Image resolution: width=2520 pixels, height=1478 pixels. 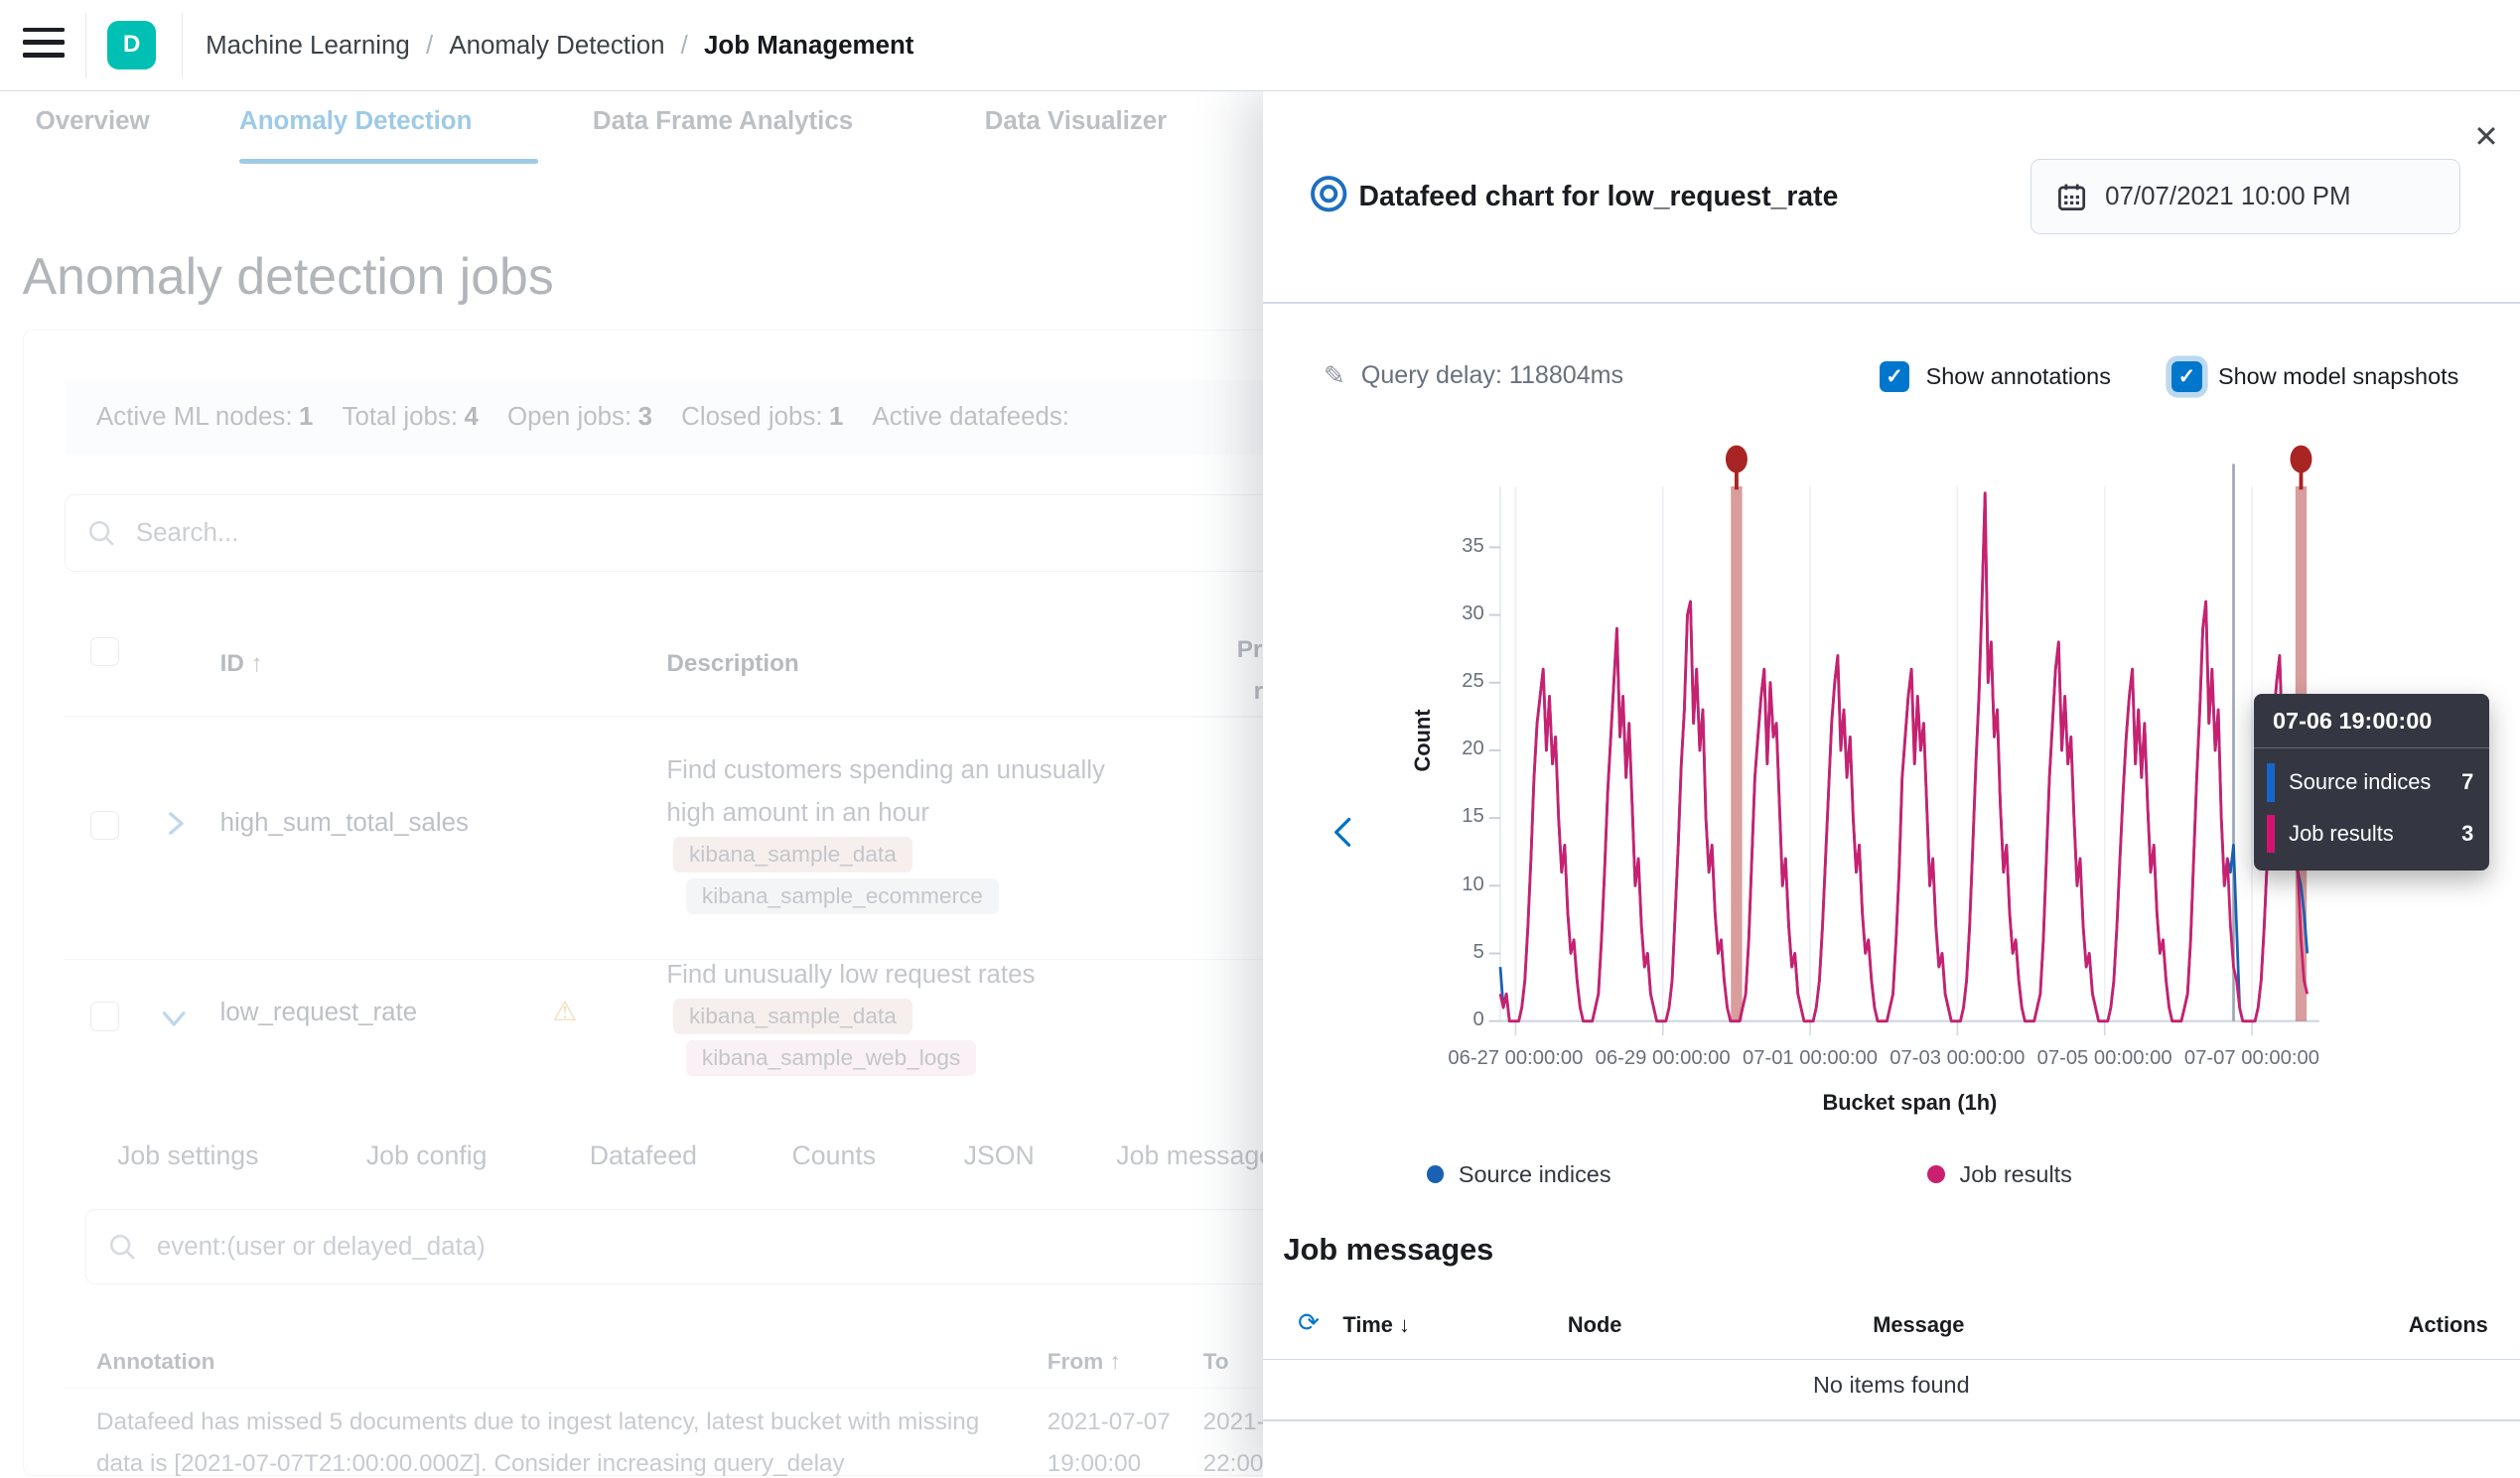 What do you see at coordinates (175, 824) in the screenshot?
I see `chevron-right-icon` at bounding box center [175, 824].